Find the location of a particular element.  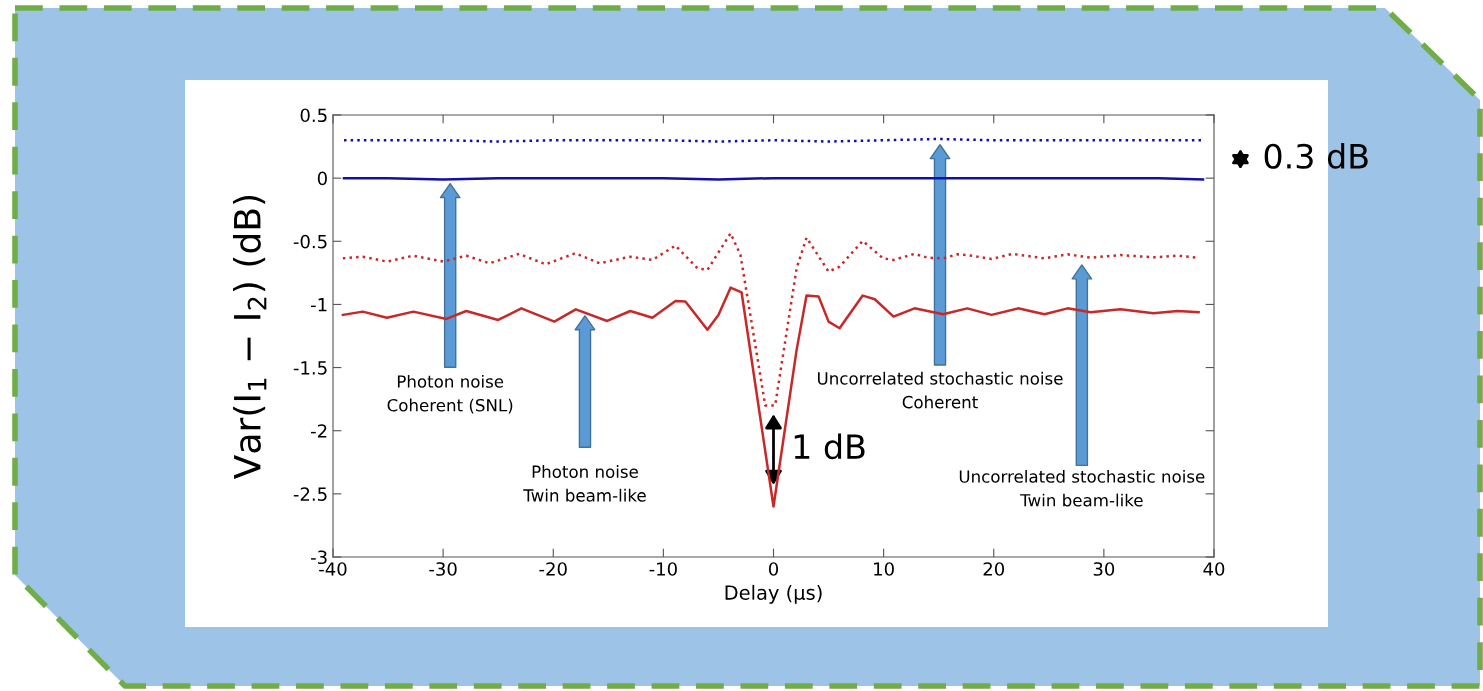

x-tick-label: -20 is located at coordinates (553, 569).